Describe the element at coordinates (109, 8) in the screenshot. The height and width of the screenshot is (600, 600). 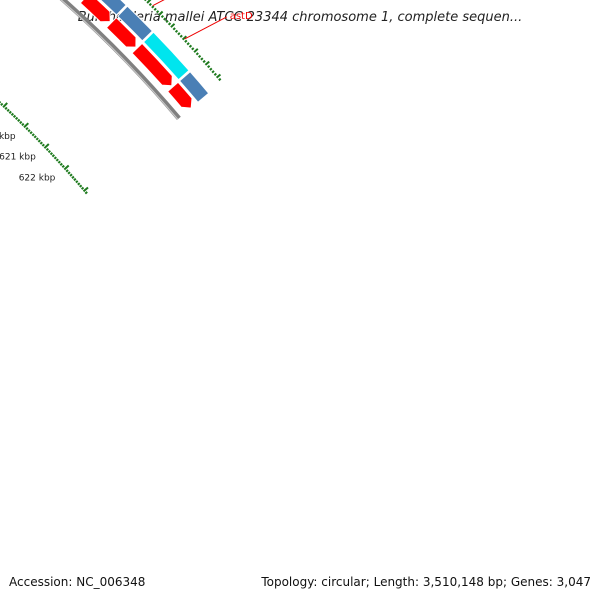
I see `gene-block-BMA0592` at that location.